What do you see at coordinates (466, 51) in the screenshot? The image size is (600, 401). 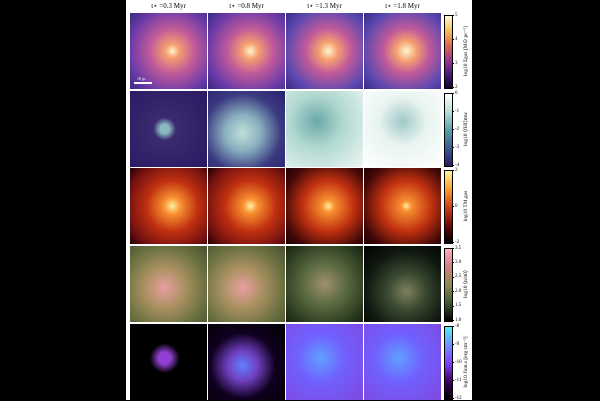 I see `colorbar-label: log10 Σgas [M⊙ pc⁻²]` at bounding box center [466, 51].